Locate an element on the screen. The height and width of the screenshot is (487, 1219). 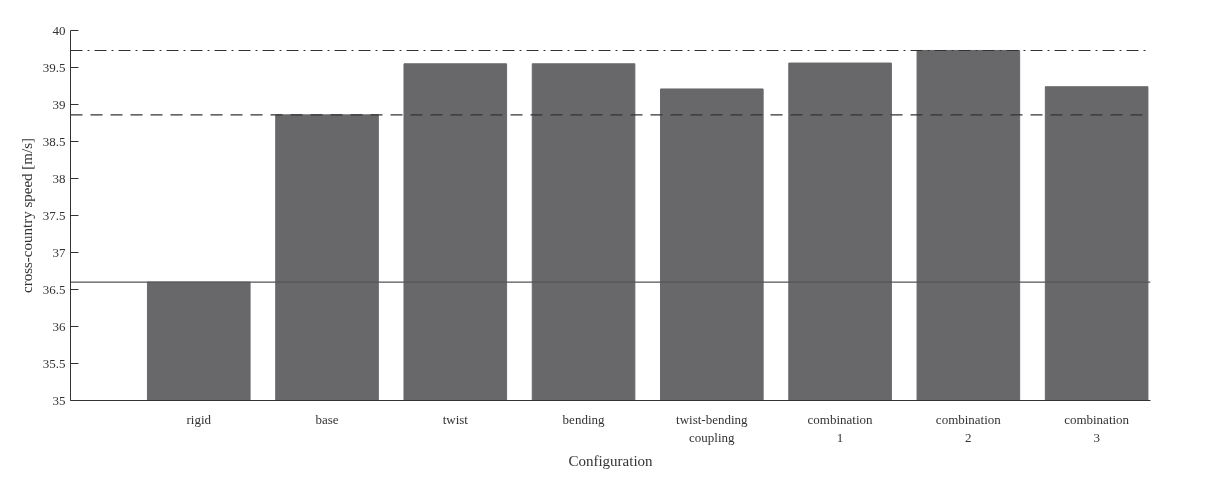
x-tick-label: twist-bending coupling is located at coordinates (712, 428).